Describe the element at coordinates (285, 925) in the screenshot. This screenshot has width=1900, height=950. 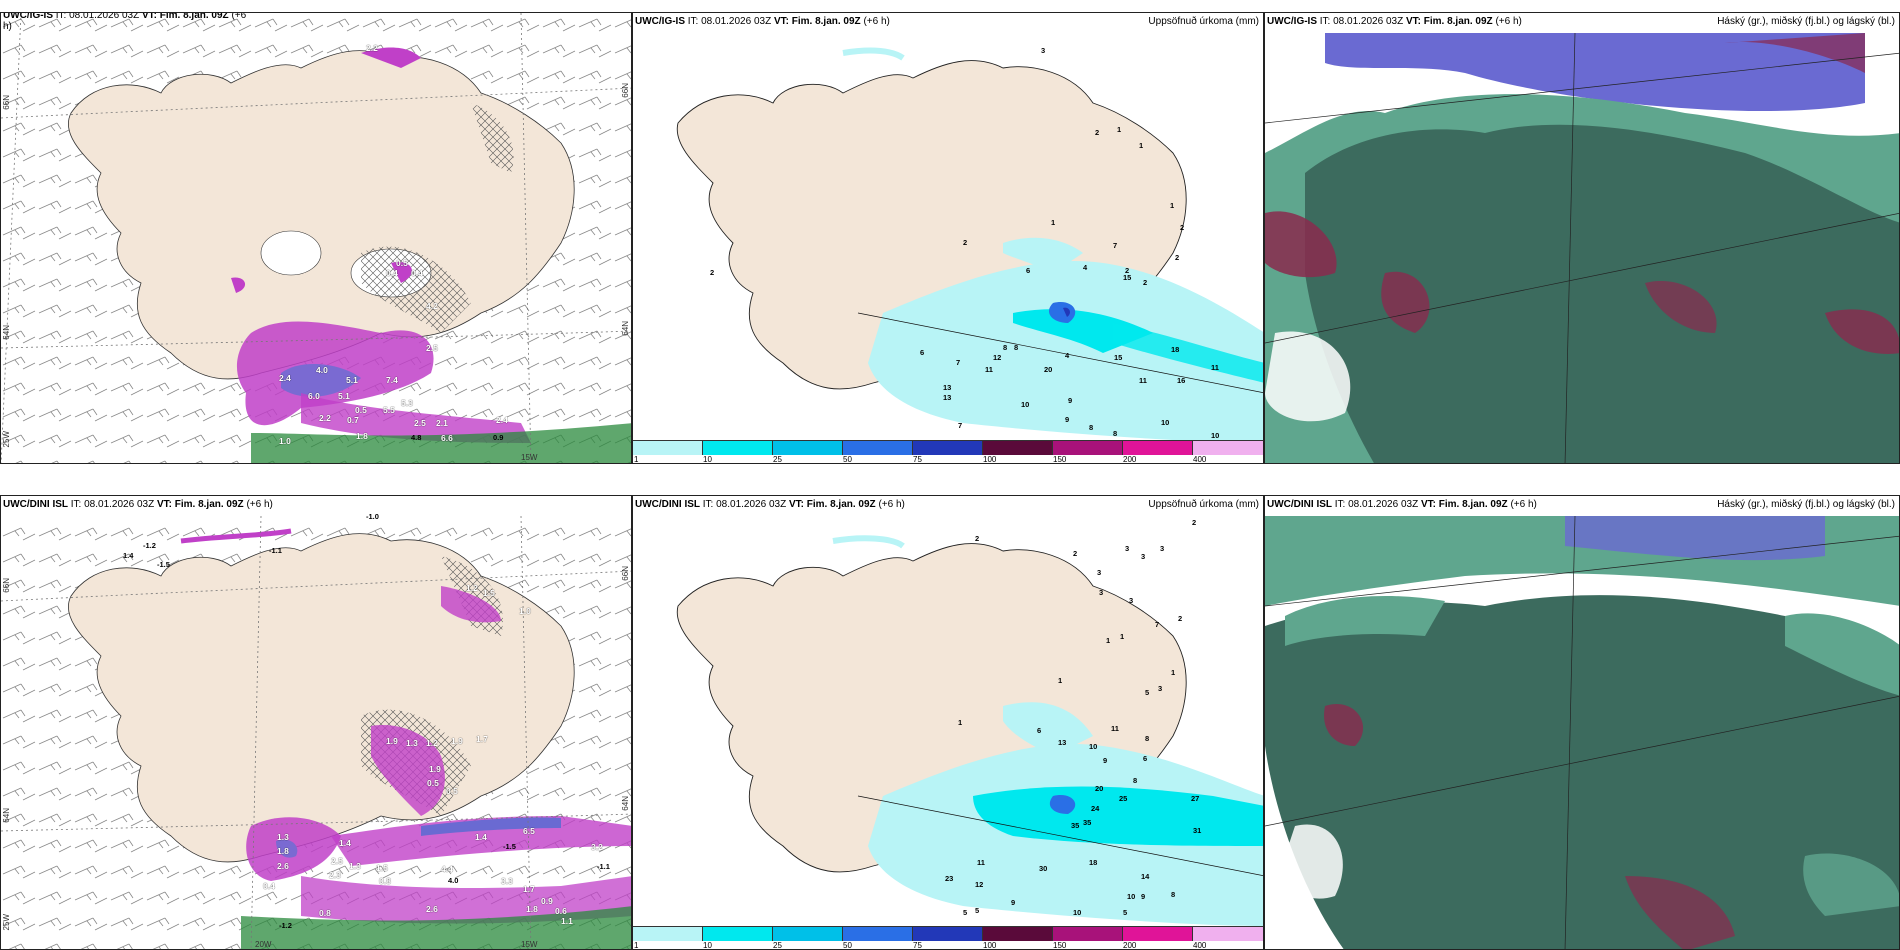
I see `value-label: -1.2` at that location.